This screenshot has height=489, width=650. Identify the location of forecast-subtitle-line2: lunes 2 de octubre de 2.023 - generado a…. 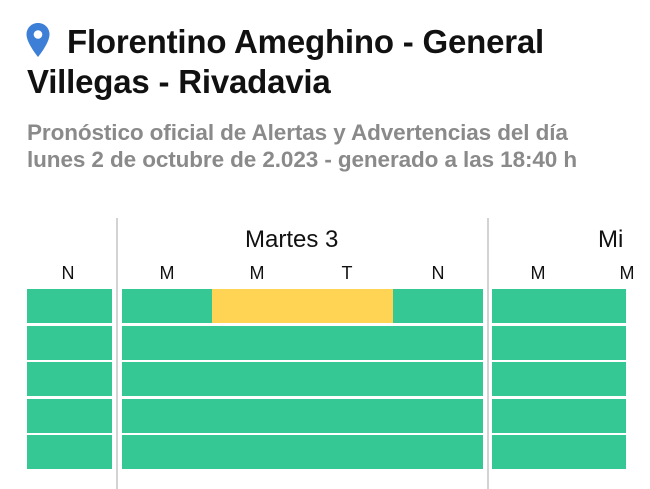
(302, 159).